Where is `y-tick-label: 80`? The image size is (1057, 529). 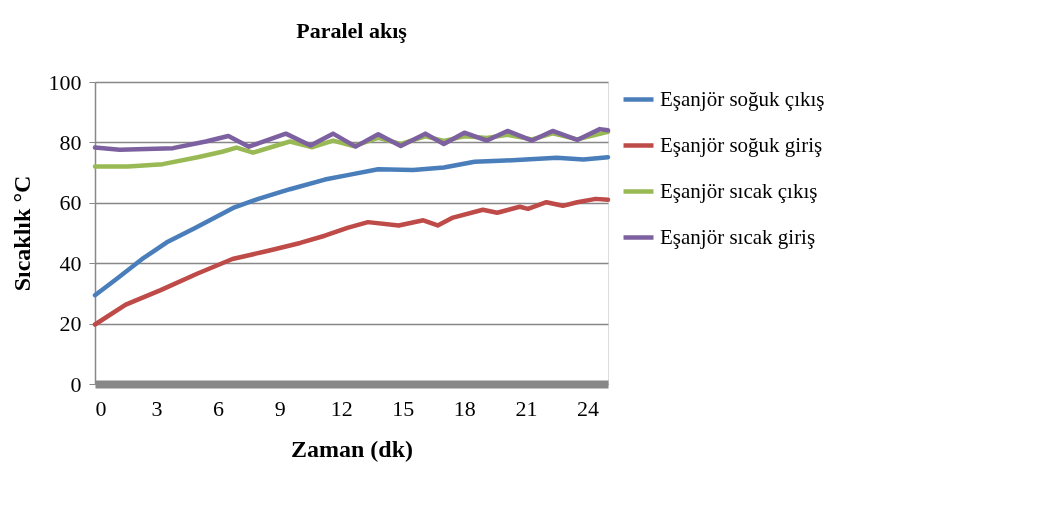
y-tick-label: 80 is located at coordinates (70, 142).